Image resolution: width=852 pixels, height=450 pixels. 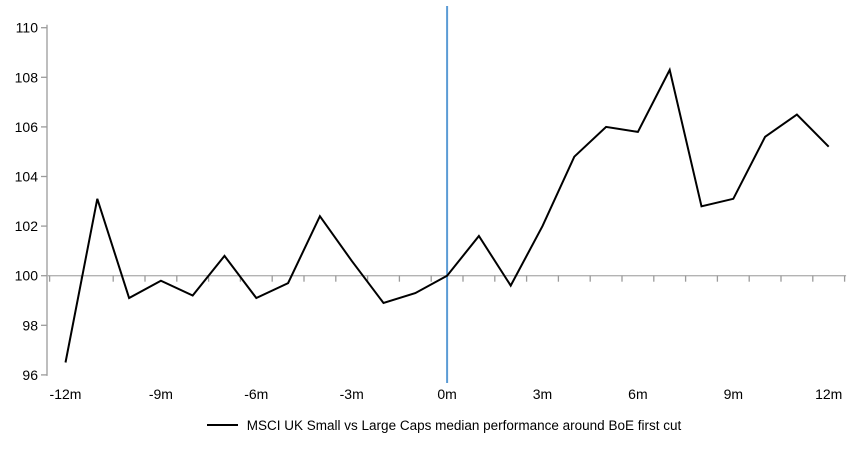 I want to click on y-tick-label: 104, so click(x=27, y=177).